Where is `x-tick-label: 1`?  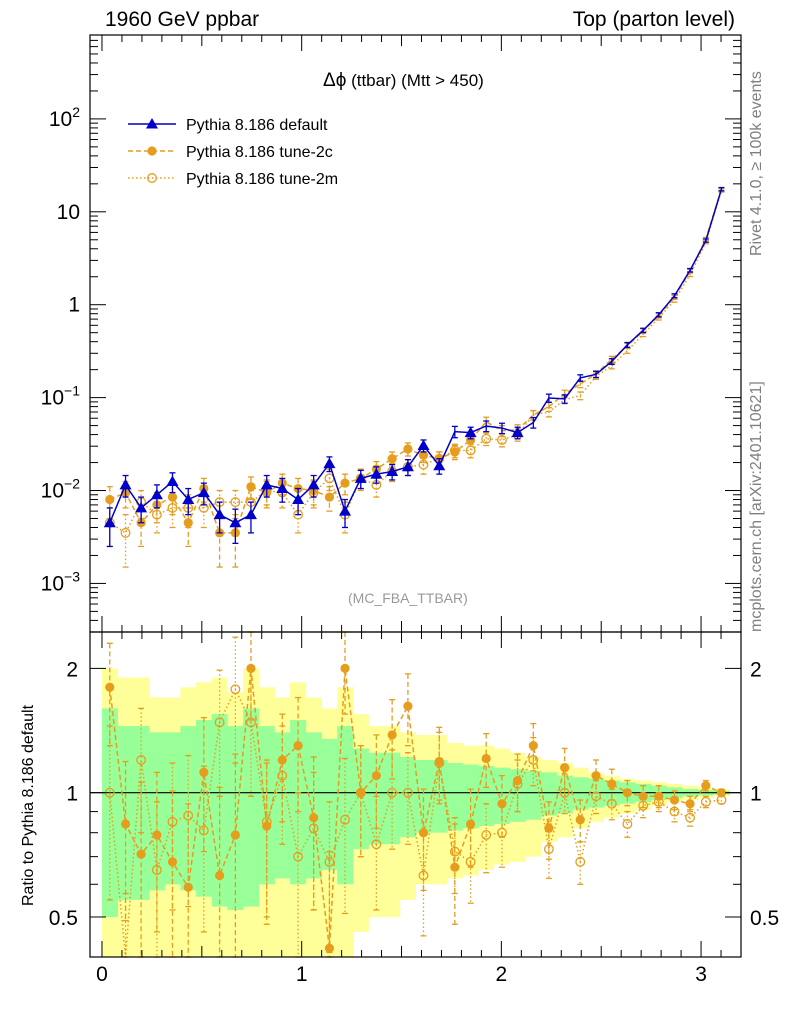 x-tick-label: 1 is located at coordinates (302, 974).